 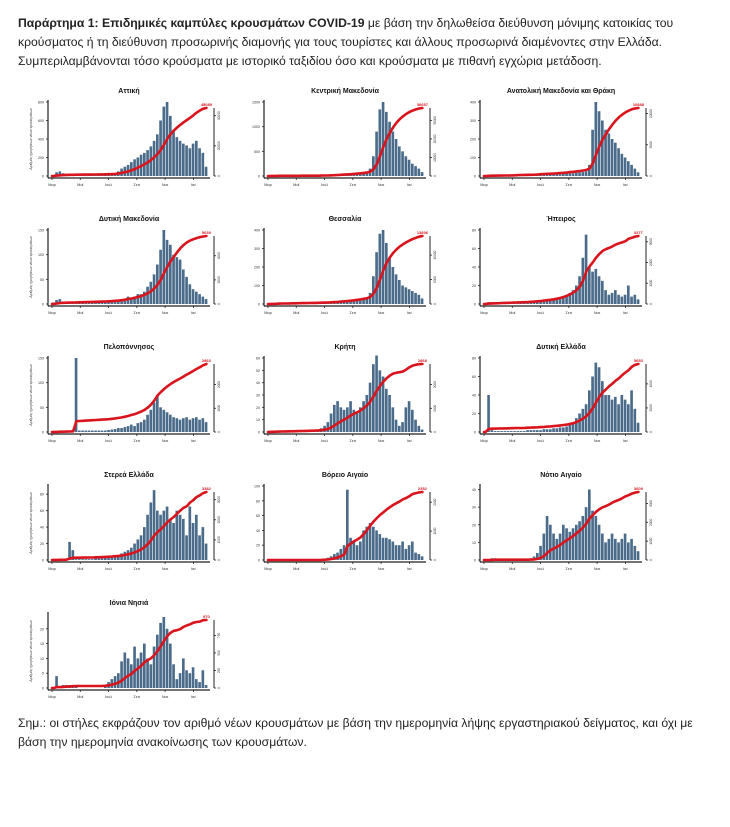 I want to click on right-y-tick-label: 3000, so click(x=651, y=503).